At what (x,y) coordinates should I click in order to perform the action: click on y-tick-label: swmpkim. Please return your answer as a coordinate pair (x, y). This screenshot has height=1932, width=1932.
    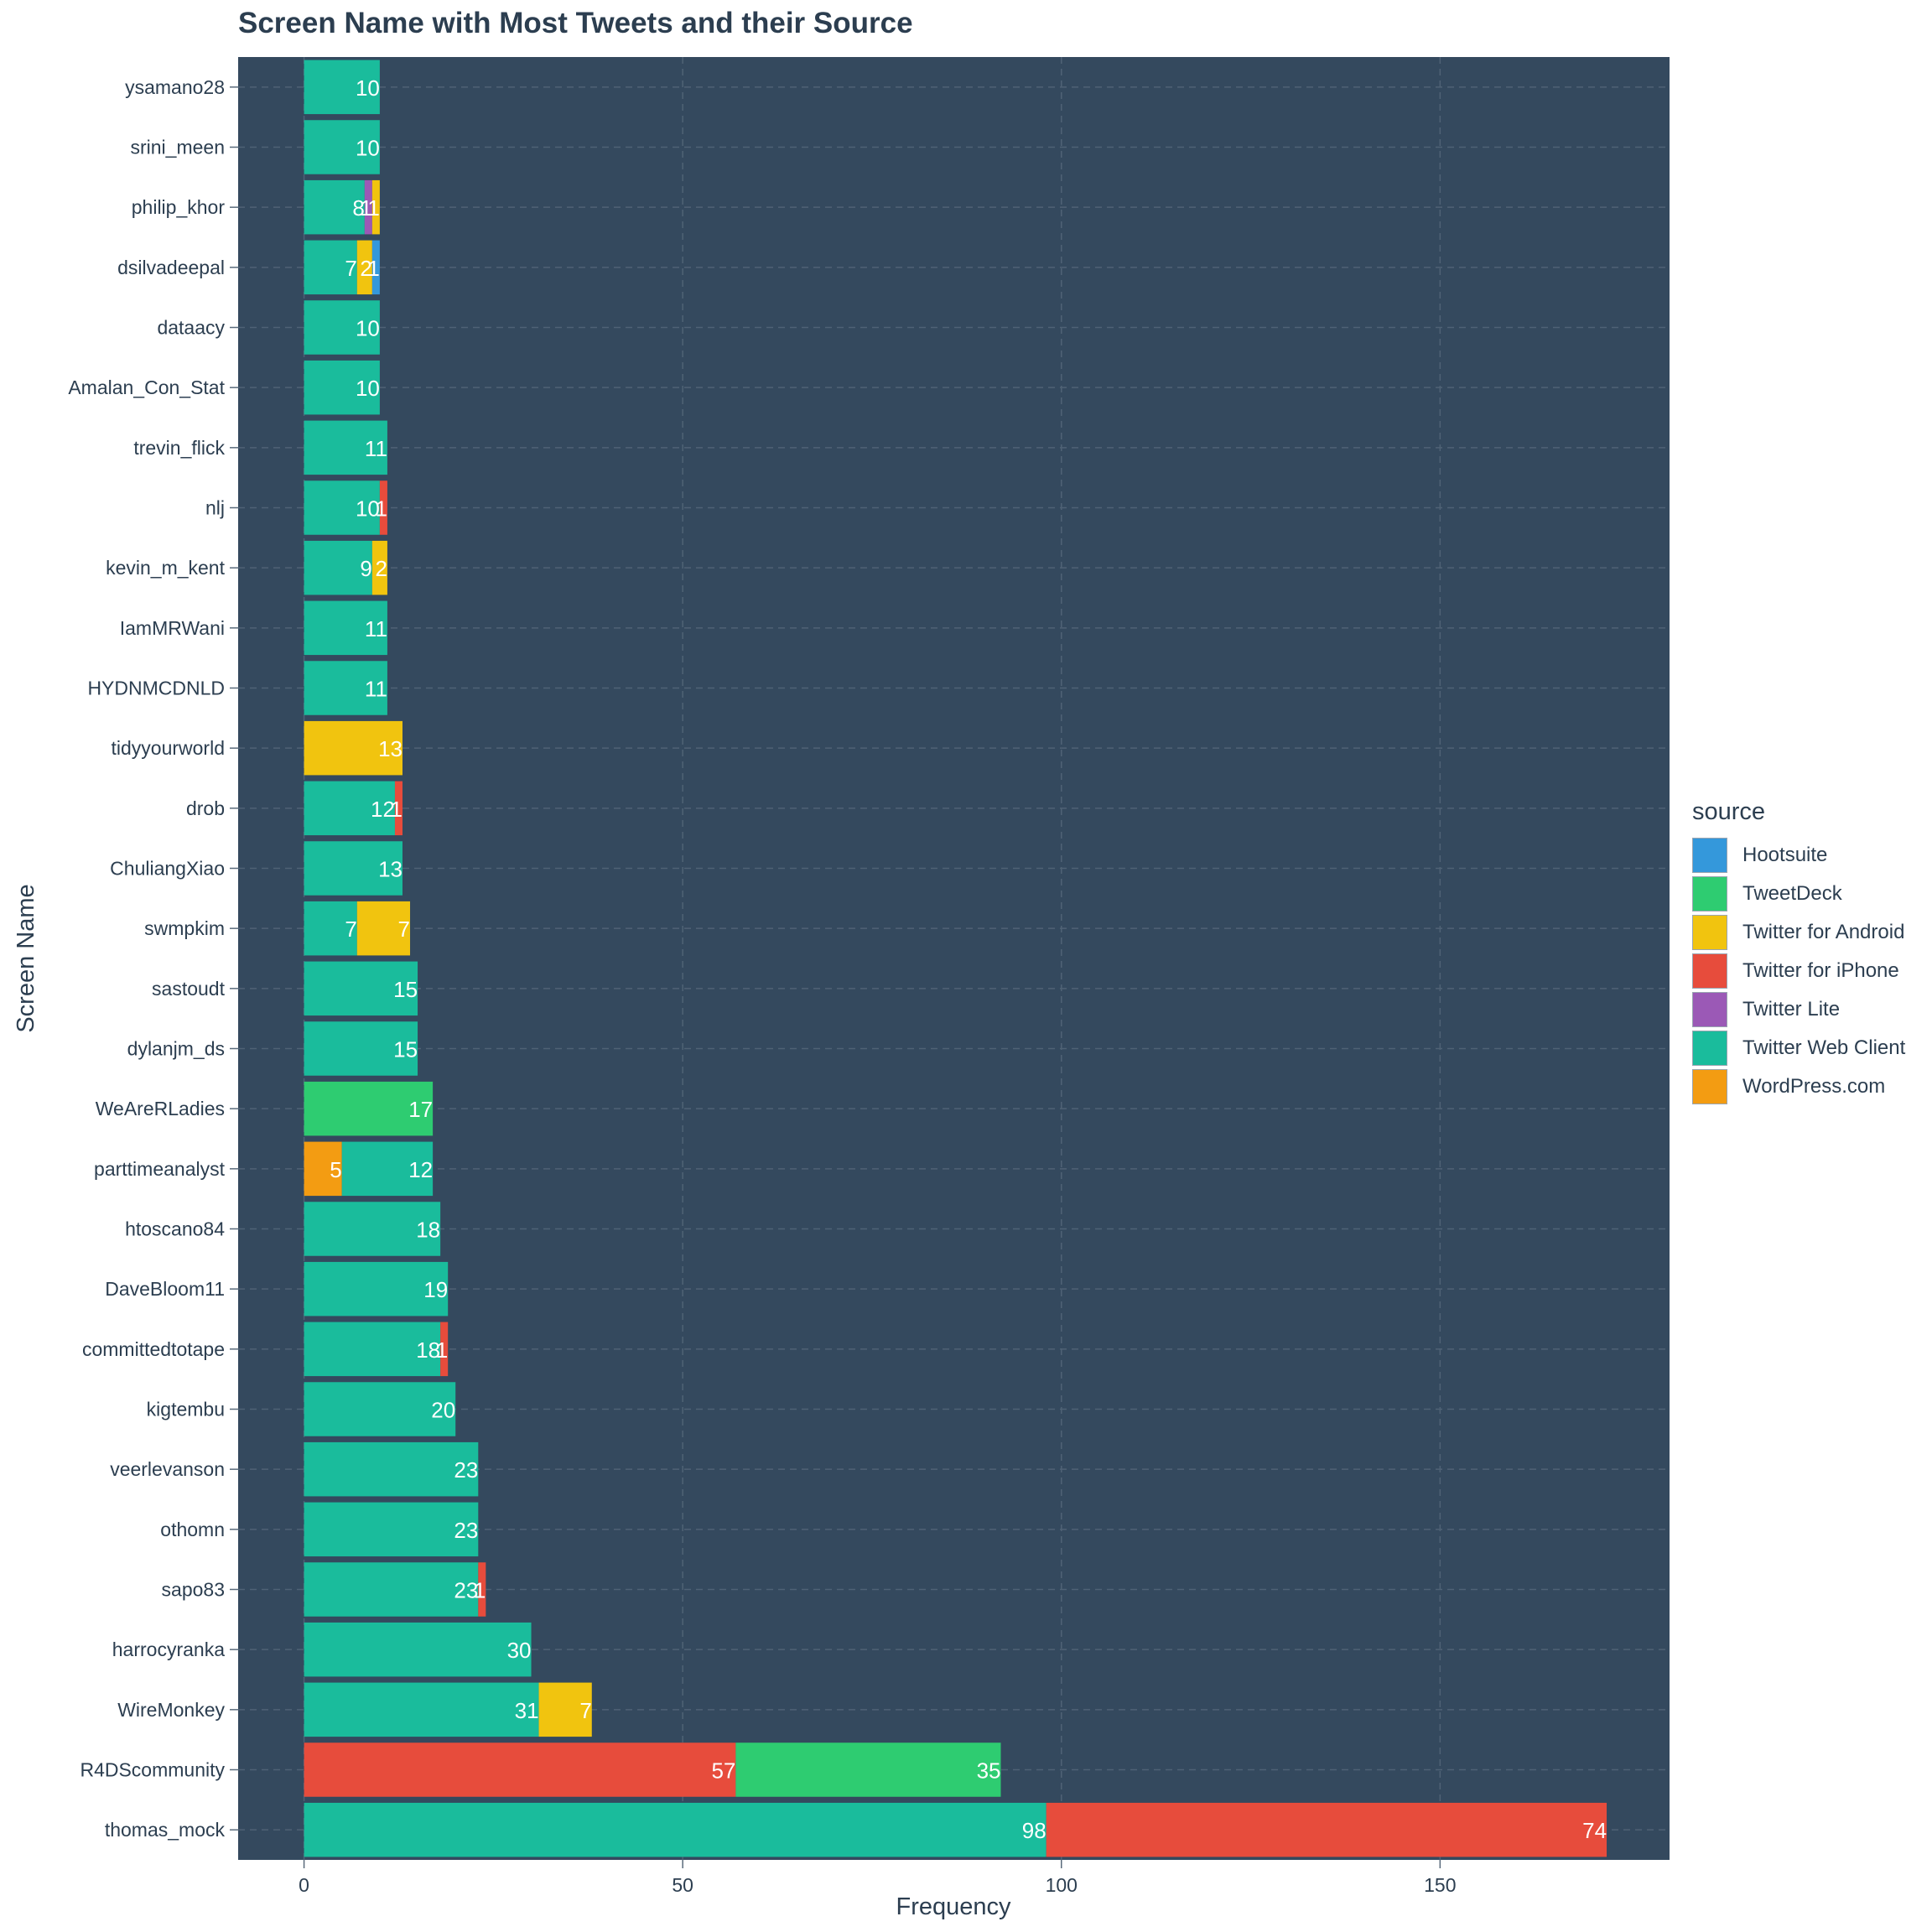
    Looking at the image, I should click on (184, 928).